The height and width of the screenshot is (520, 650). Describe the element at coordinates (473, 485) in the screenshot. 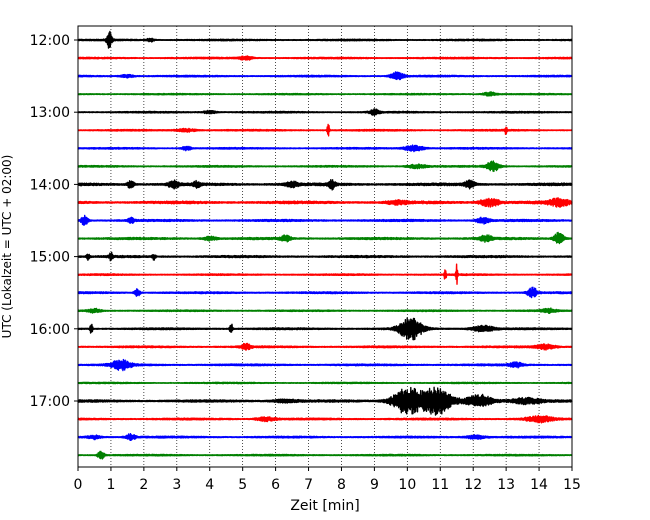

I see `x-tick-label: 12` at that location.